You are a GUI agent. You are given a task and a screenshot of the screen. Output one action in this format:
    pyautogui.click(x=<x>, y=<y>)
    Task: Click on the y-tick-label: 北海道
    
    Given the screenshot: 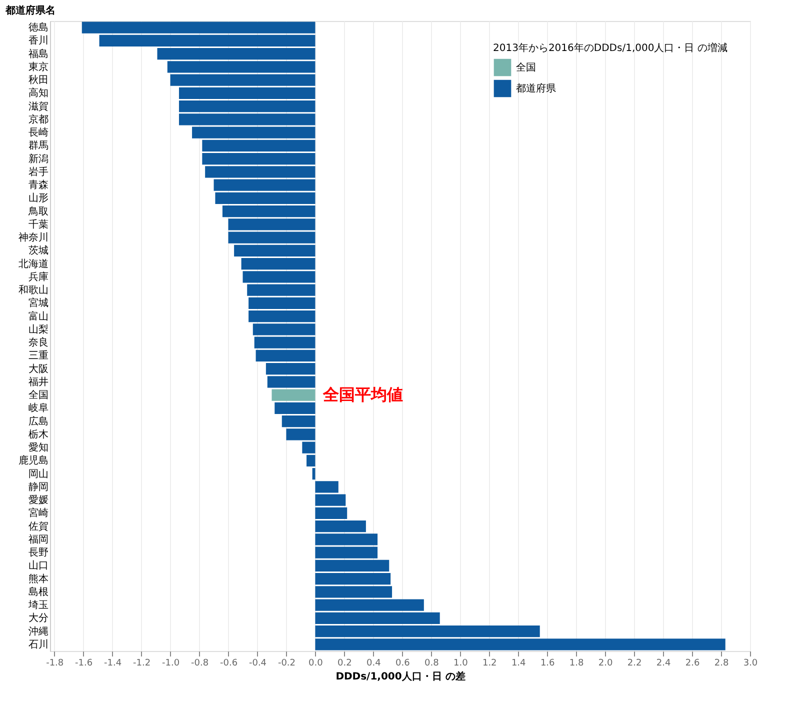 What is the action you would take?
    pyautogui.click(x=33, y=264)
    